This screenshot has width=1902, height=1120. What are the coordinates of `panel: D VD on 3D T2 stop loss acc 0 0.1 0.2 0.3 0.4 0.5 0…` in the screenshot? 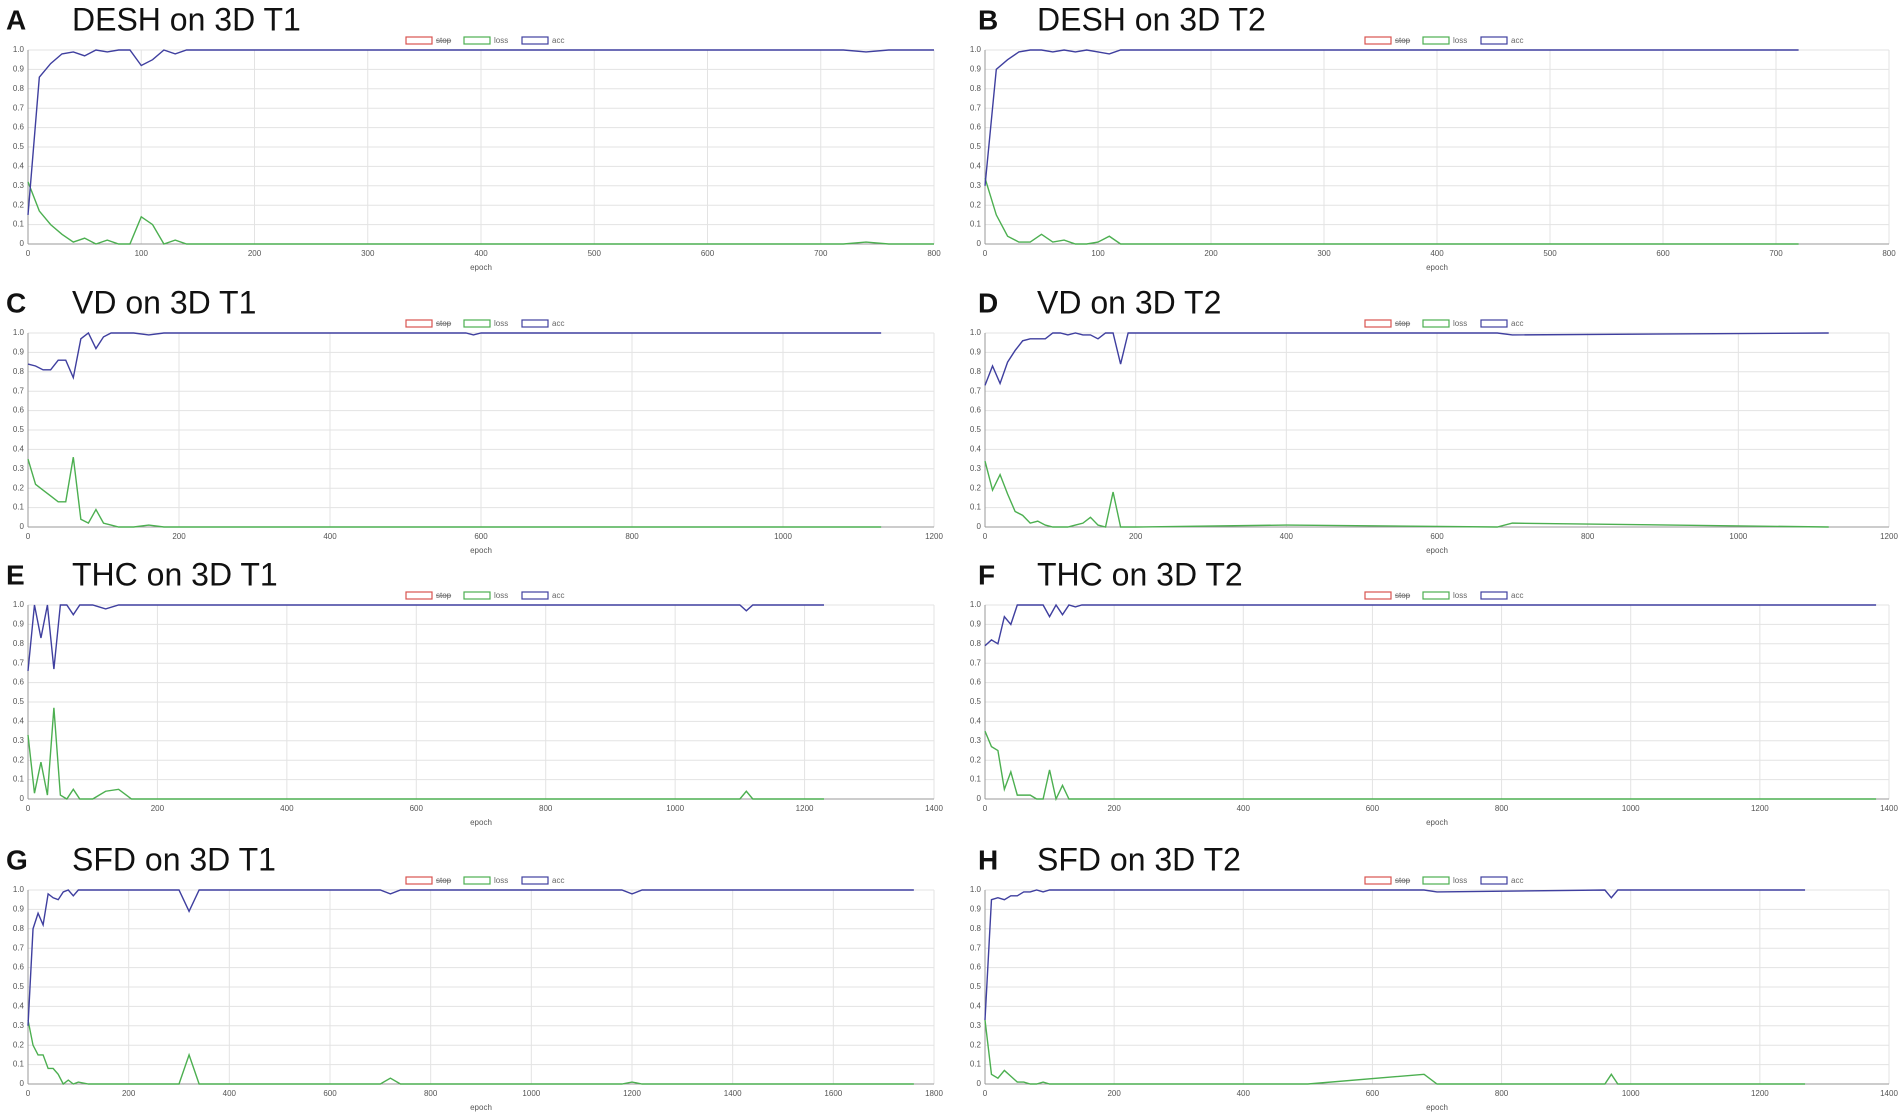 It's located at (1434, 419).